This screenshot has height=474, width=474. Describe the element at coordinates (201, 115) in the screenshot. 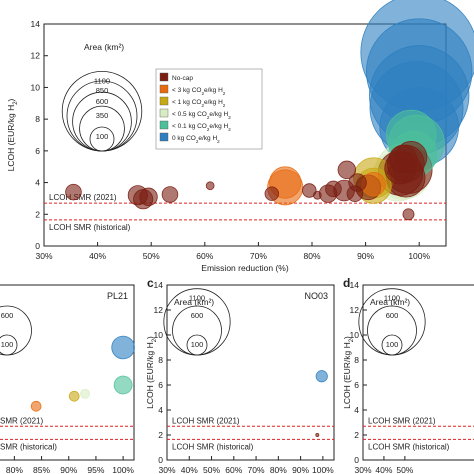

I see `legend-label: < 0.5 kg CO2e/kg H2` at that location.